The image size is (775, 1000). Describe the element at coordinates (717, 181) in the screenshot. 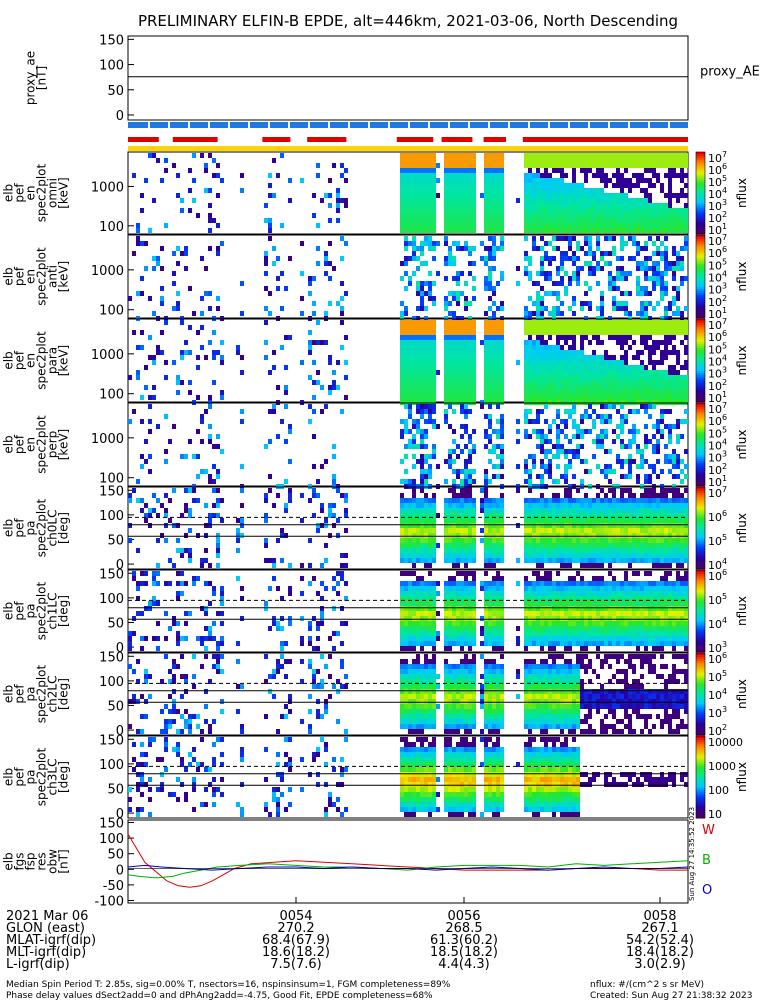

I see `colorbar-tick-label: 105` at that location.